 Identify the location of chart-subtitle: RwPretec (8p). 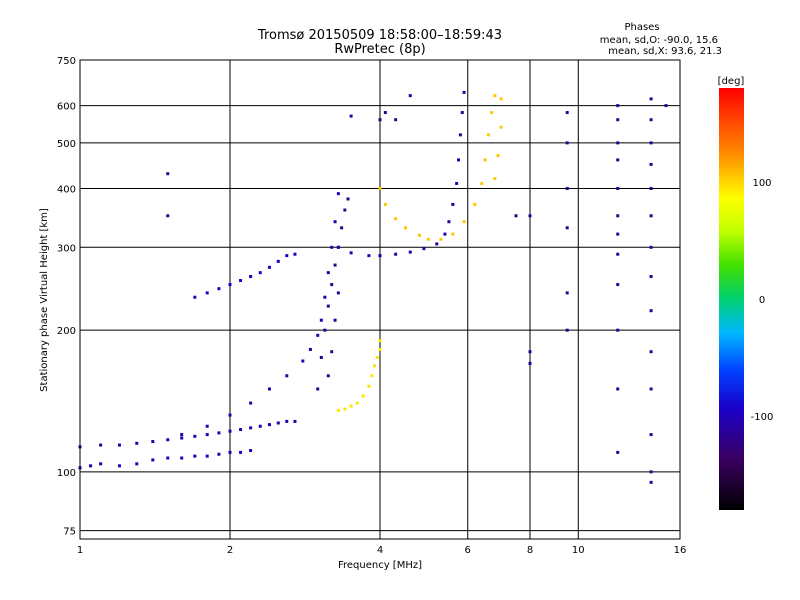
(379, 49).